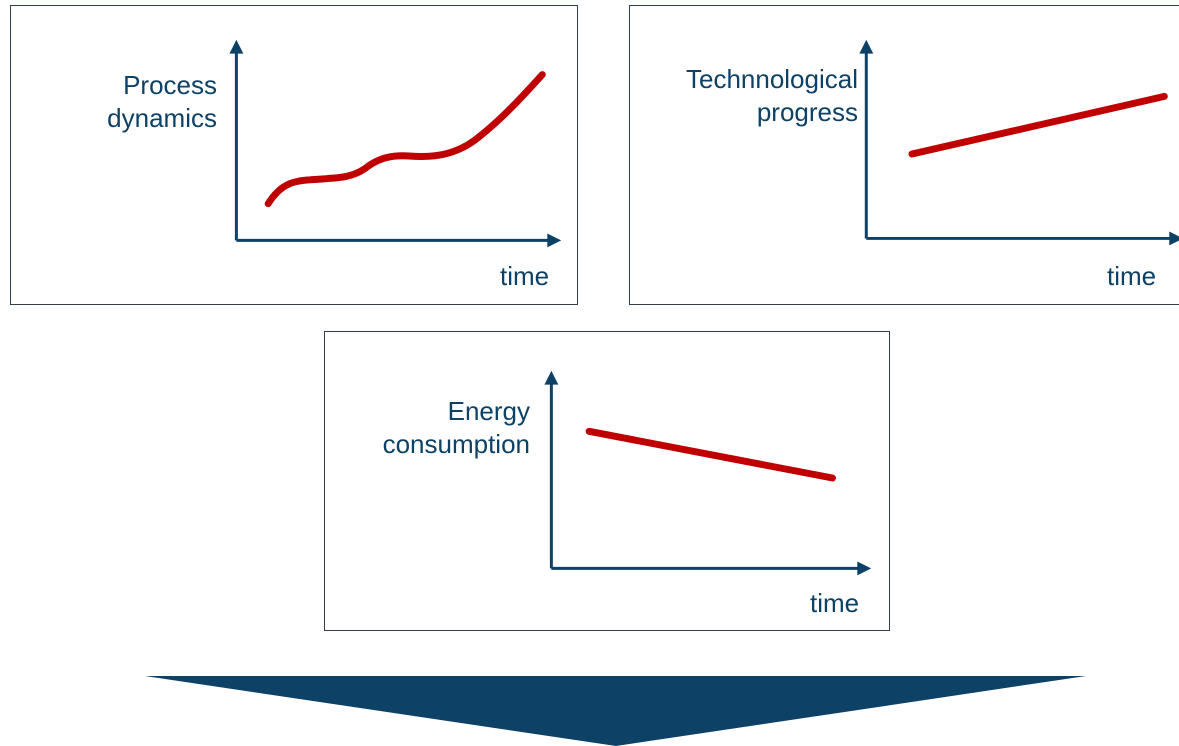 This screenshot has height=746, width=1179. I want to click on y-axis-label-line-1: Process, so click(170, 85).